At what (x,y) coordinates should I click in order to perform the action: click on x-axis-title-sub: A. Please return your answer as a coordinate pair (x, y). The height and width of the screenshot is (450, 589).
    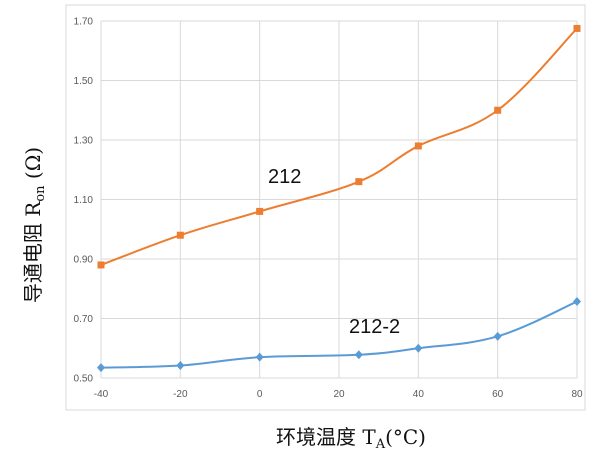
    Looking at the image, I should click on (380, 443).